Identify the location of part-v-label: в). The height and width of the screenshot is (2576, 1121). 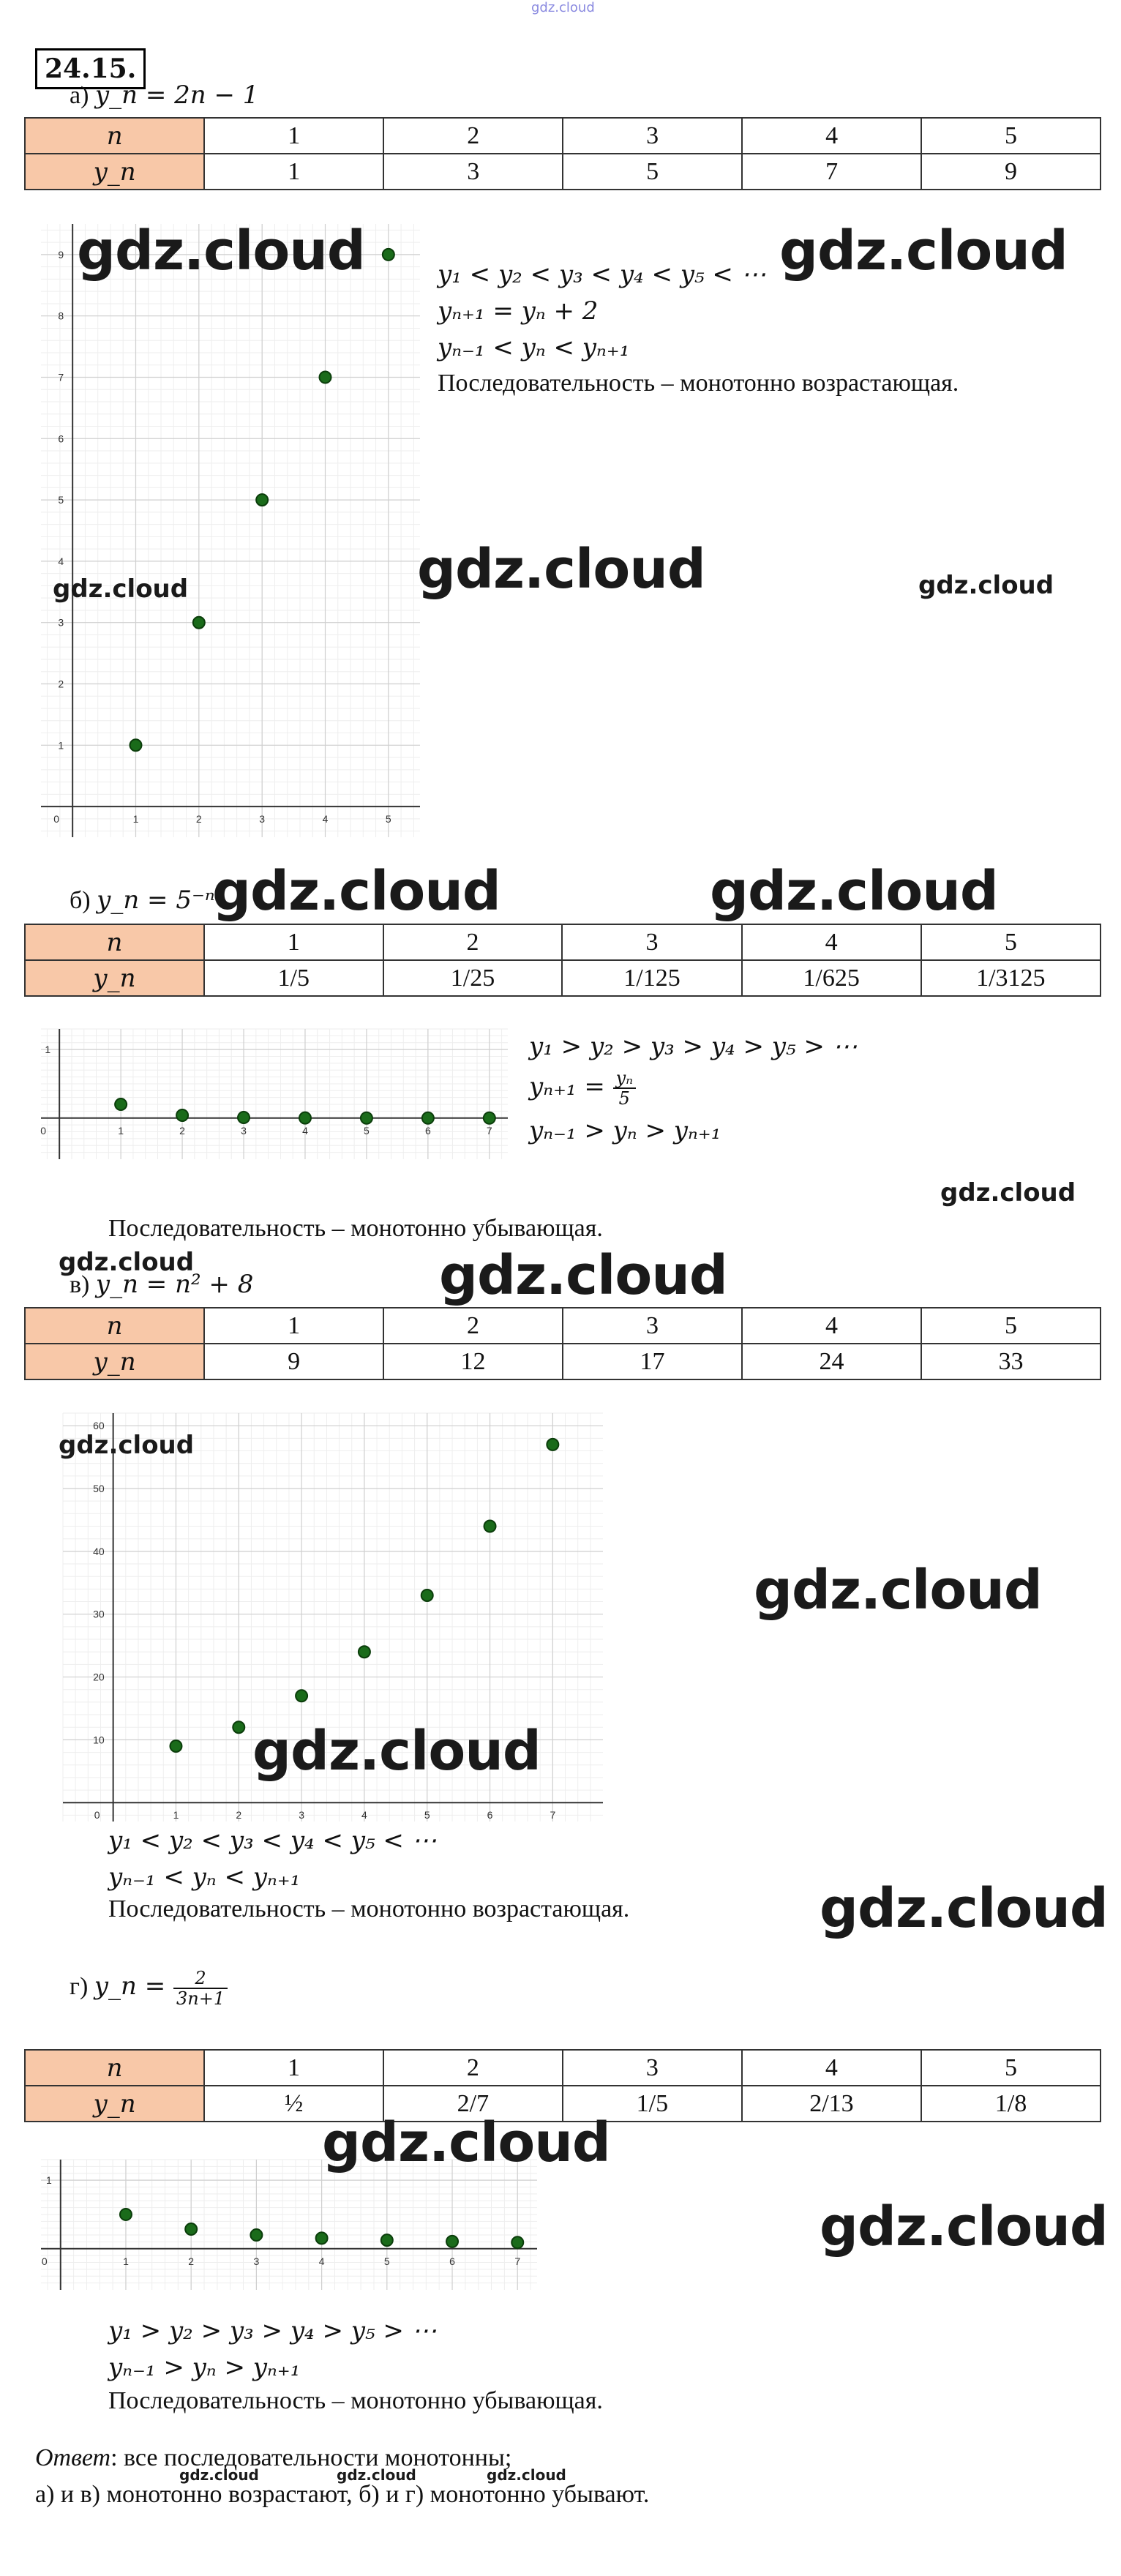
(80, 1284).